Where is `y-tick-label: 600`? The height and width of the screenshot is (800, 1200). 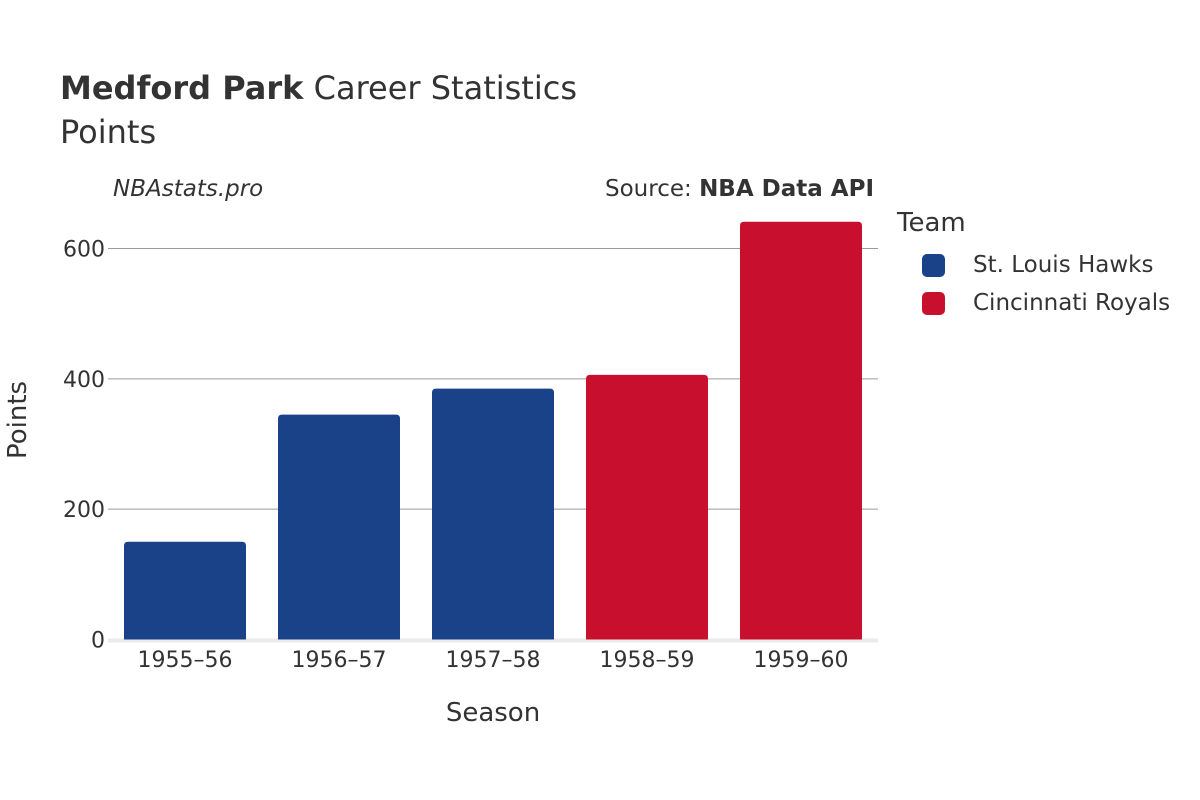 y-tick-label: 600 is located at coordinates (84, 250).